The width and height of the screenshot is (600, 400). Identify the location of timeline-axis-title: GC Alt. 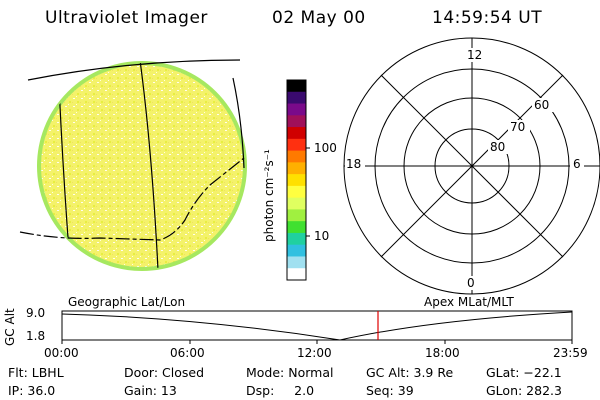
(10, 327).